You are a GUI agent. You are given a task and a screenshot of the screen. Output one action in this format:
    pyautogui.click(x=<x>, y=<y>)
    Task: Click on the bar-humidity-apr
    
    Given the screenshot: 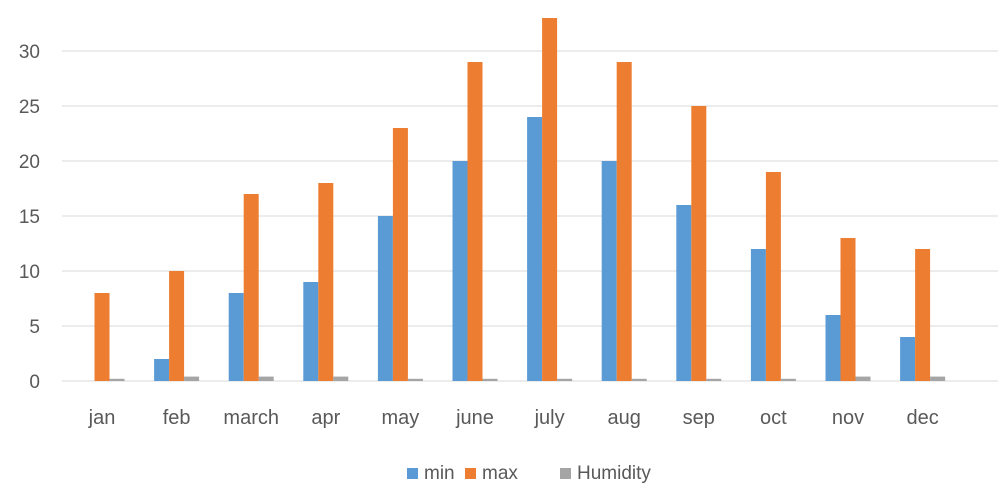 What is the action you would take?
    pyautogui.click(x=341, y=378)
    